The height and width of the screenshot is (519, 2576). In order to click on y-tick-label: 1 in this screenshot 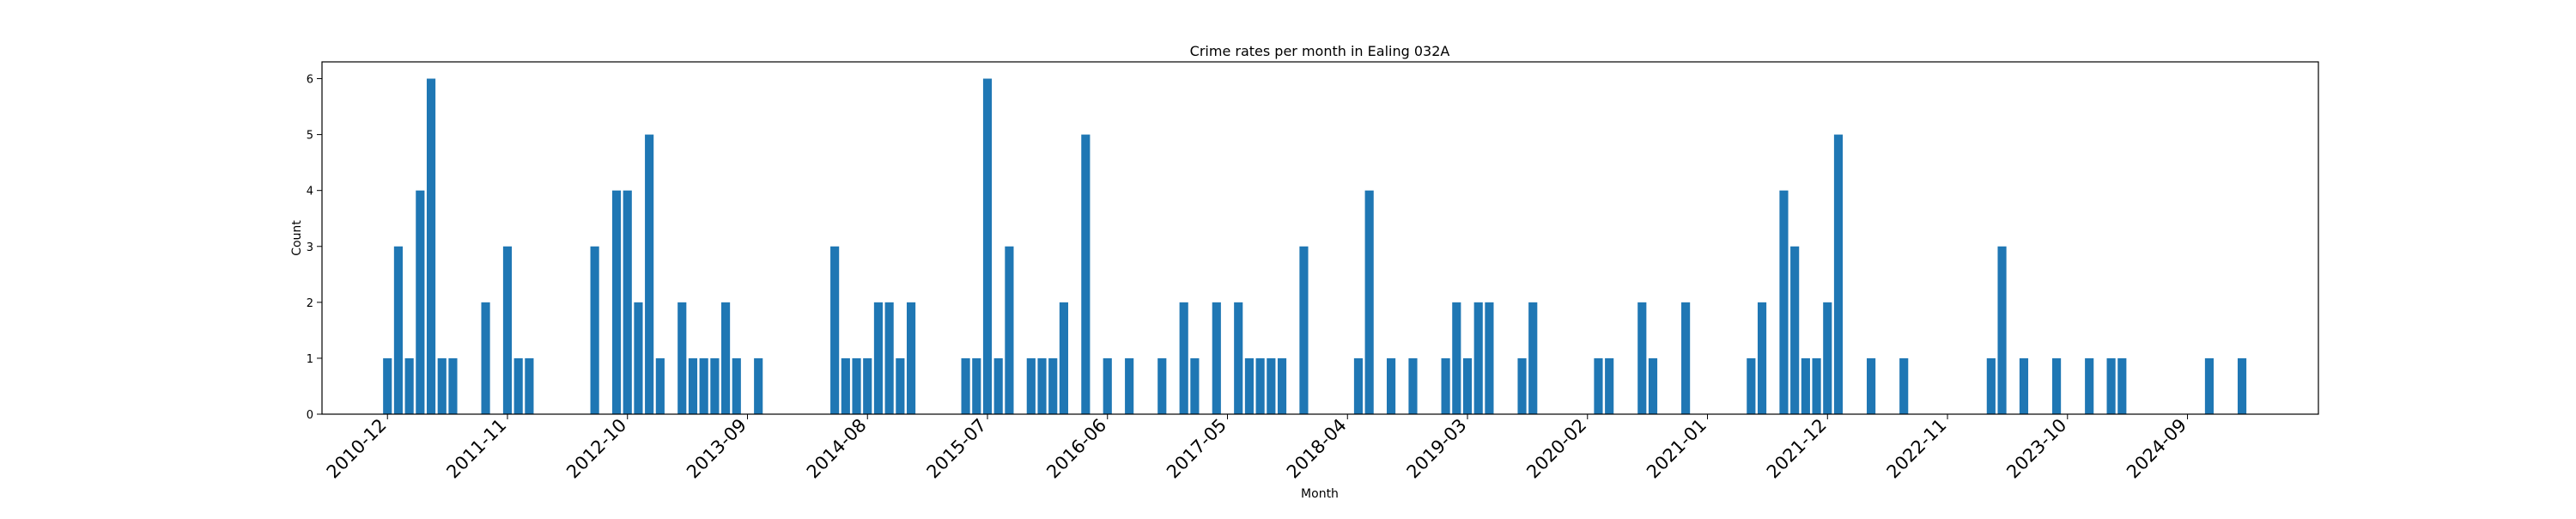, I will do `click(310, 359)`.